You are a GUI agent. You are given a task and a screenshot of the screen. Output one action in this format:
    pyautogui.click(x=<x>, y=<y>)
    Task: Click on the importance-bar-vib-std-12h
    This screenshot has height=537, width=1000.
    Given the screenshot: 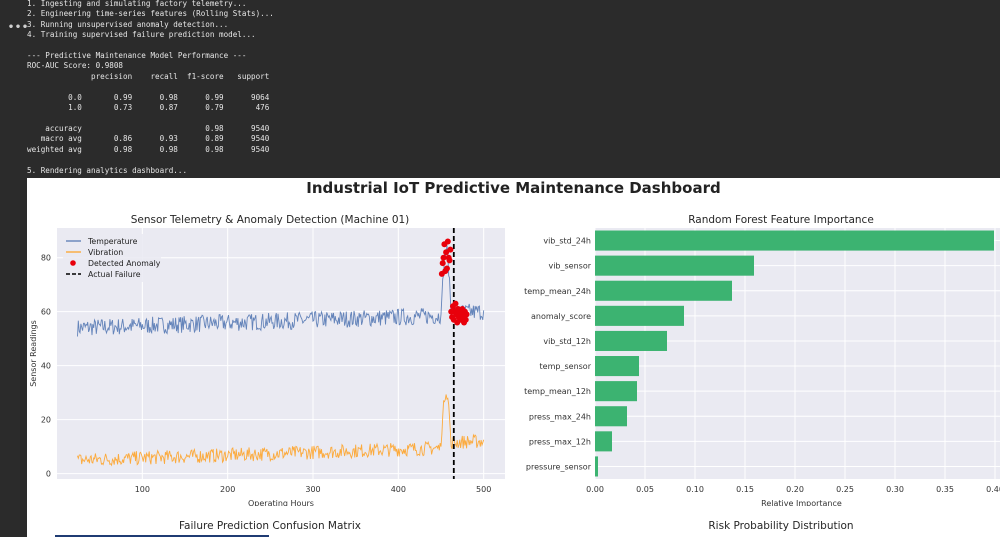 What is the action you would take?
    pyautogui.click(x=631, y=340)
    